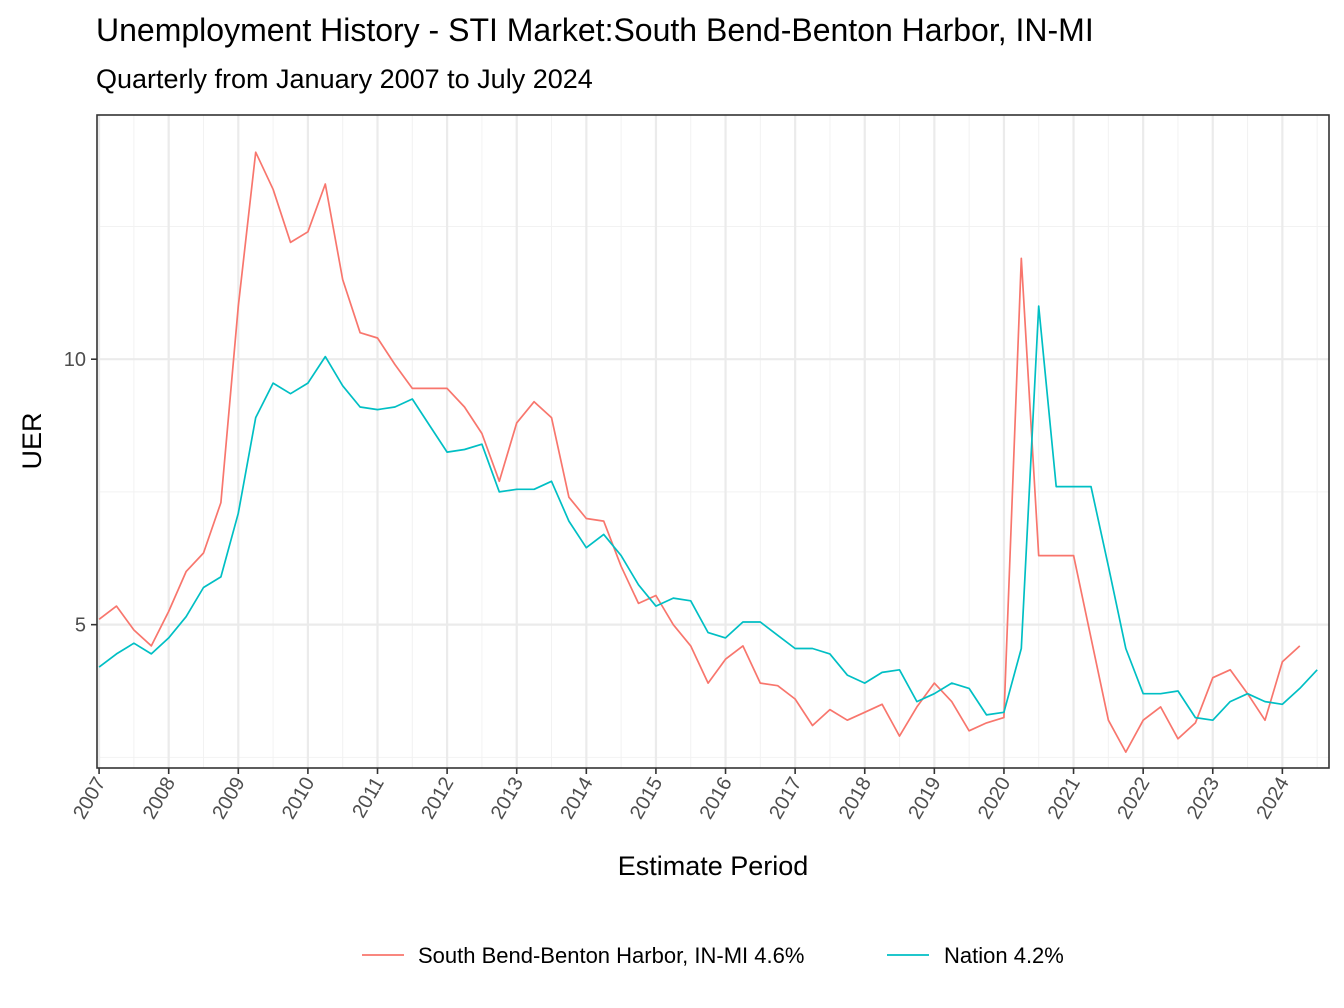 Image resolution: width=1344 pixels, height=1008 pixels. Describe the element at coordinates (75, 360) in the screenshot. I see `y-tick-label: 10` at that location.